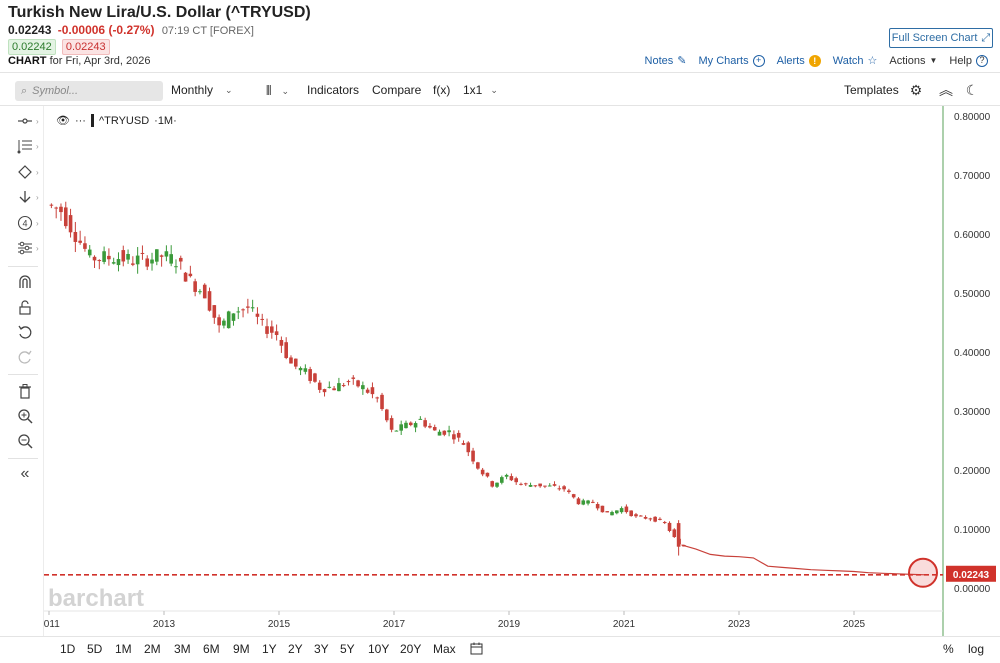 This screenshot has height=663, width=1000. Describe the element at coordinates (442, 90) in the screenshot. I see `fx-button: f(x)` at that location.